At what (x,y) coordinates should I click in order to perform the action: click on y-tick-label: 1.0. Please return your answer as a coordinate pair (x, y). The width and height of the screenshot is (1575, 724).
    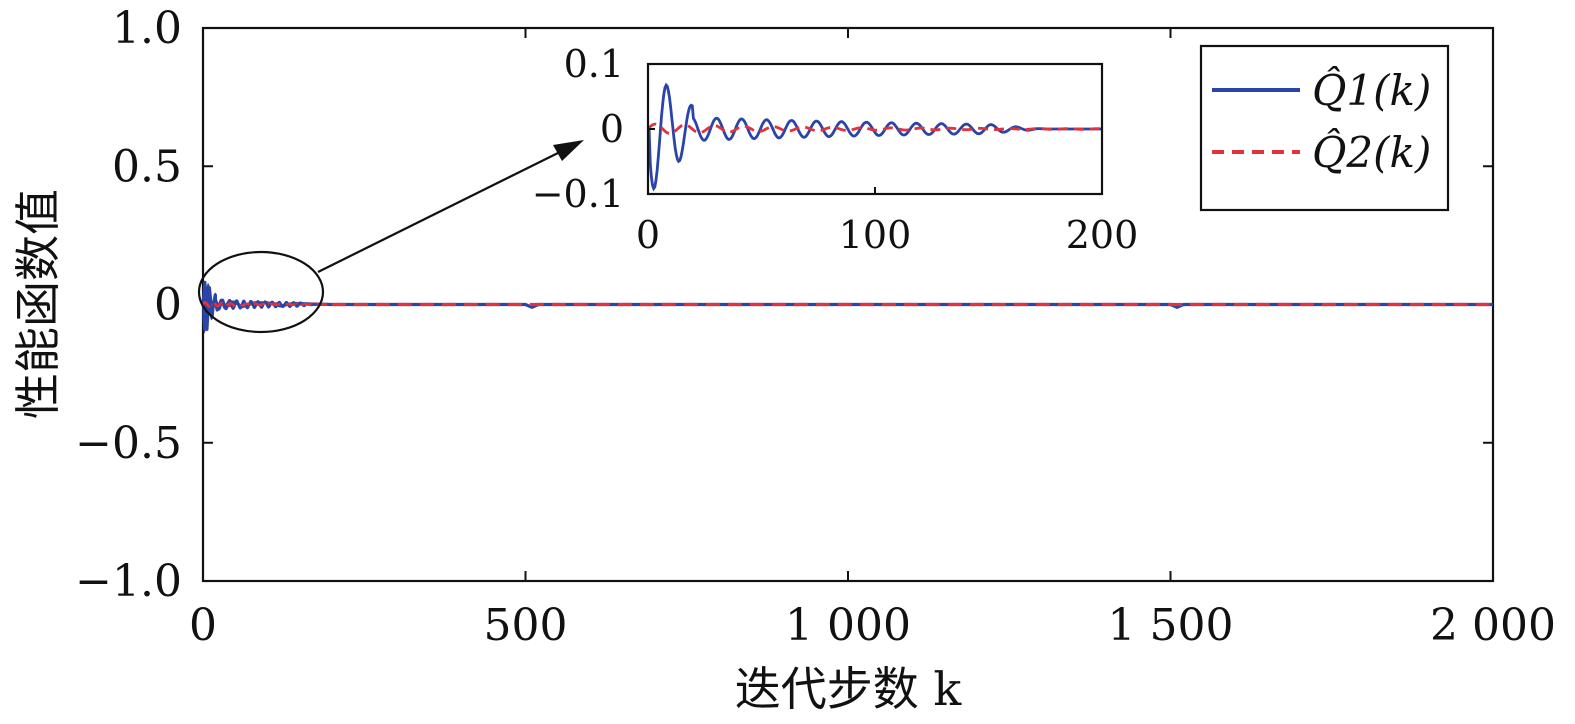
    Looking at the image, I should click on (147, 28).